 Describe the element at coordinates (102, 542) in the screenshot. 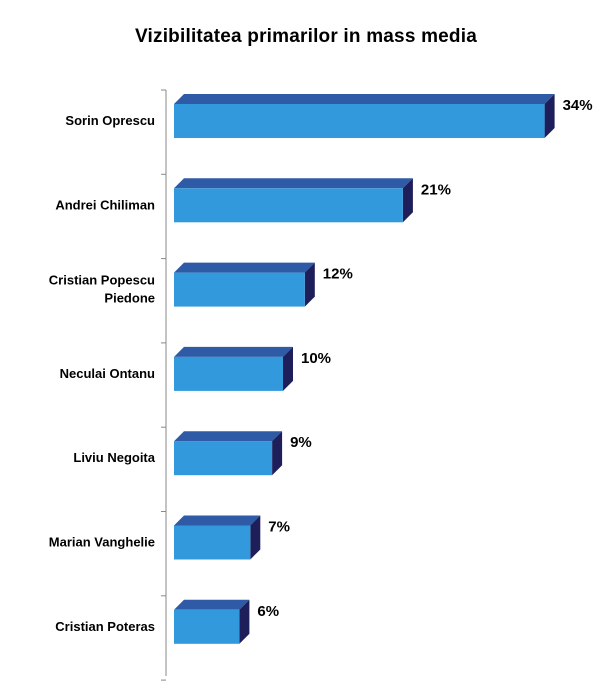

I see `category-label: Marian Vanghelie` at that location.